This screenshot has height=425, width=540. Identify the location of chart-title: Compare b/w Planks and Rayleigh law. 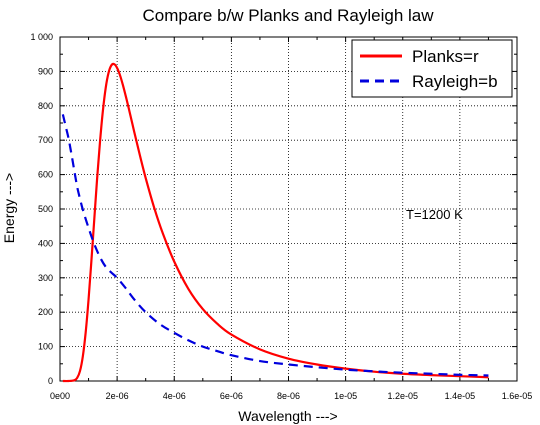
(288, 15).